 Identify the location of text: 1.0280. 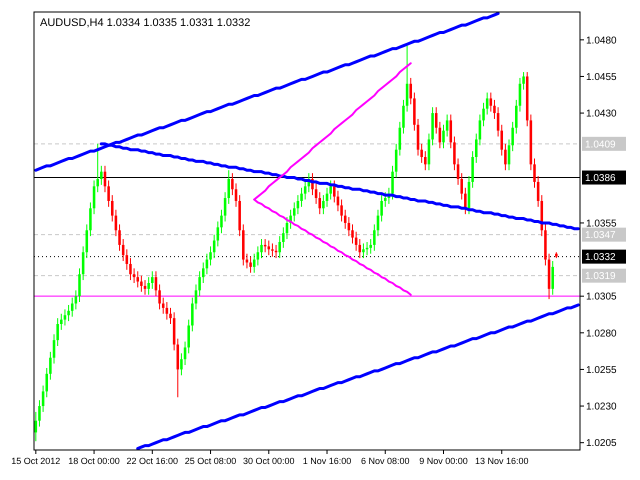
(601, 334).